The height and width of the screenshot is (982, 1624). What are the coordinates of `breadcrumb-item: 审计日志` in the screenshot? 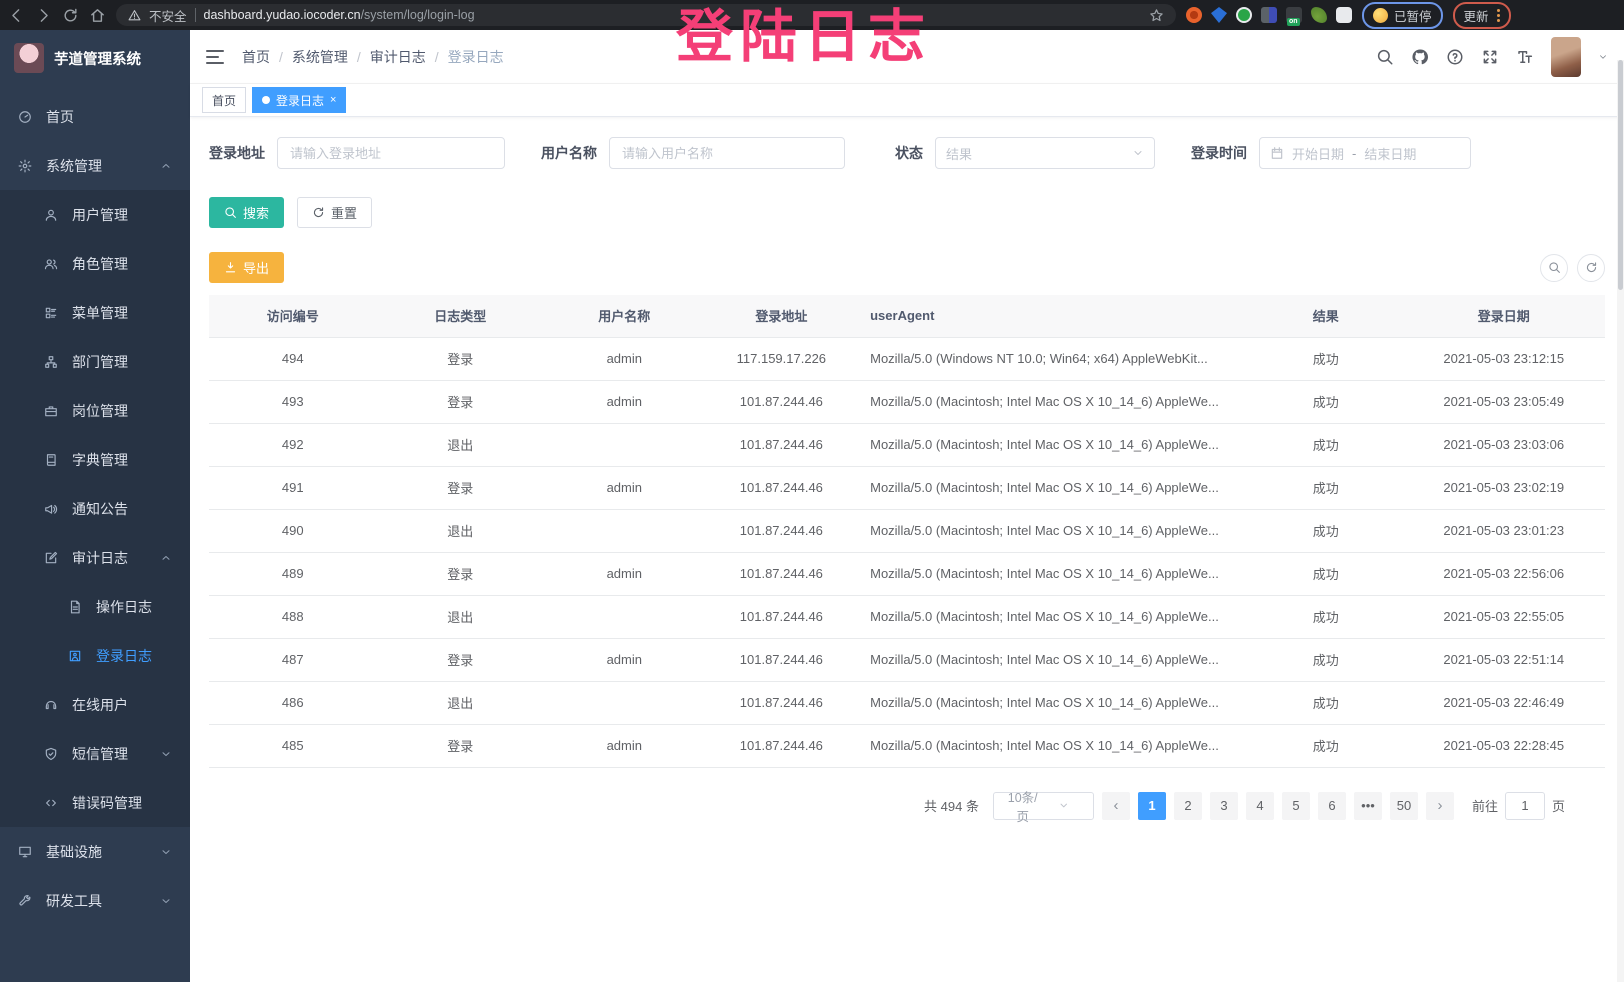 It's located at (397, 56).